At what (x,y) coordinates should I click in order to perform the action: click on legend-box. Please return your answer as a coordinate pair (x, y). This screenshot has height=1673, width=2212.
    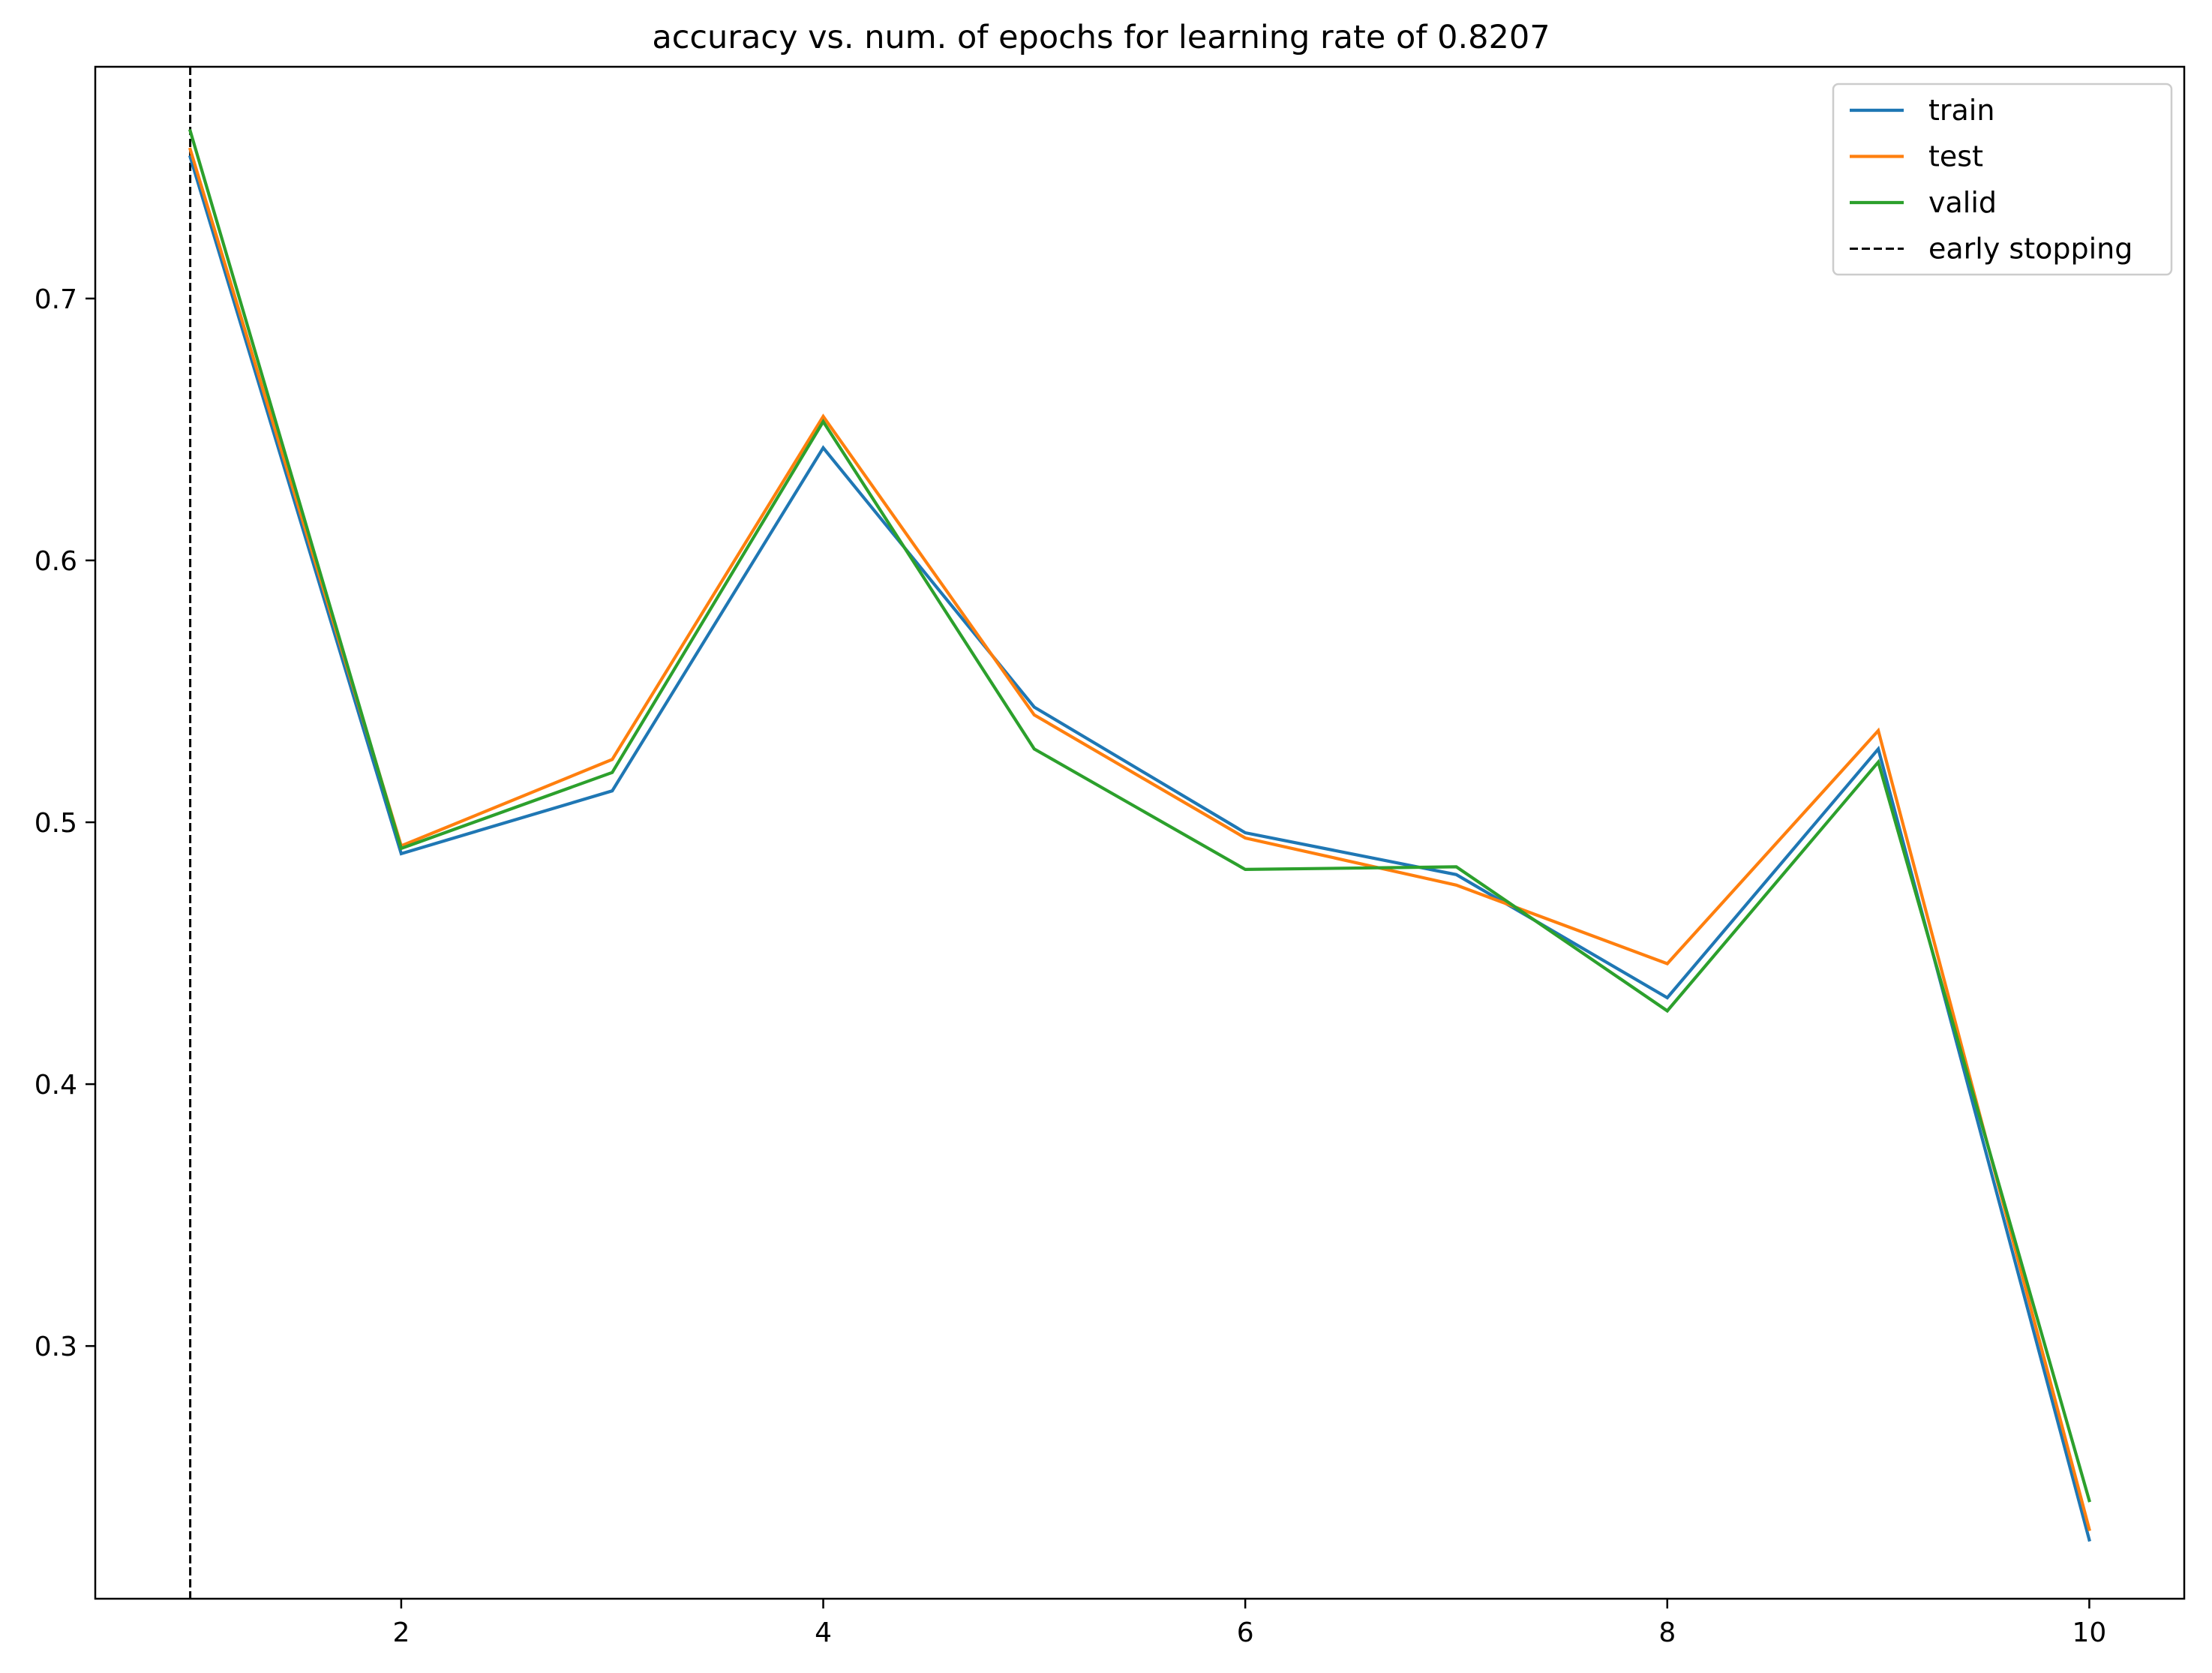
    Looking at the image, I should click on (2002, 179).